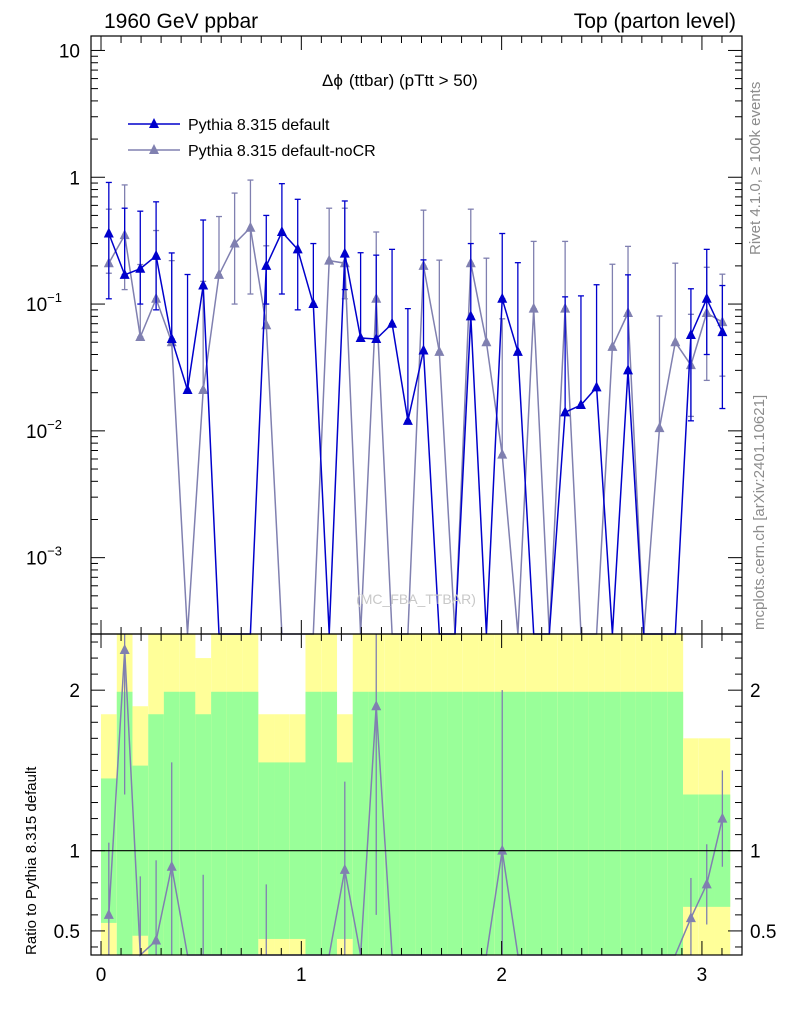 This screenshot has width=786, height=1024. What do you see at coordinates (755, 168) in the screenshot?
I see `rivet-label: Rivet 4.1.0, ≥ 100k events` at bounding box center [755, 168].